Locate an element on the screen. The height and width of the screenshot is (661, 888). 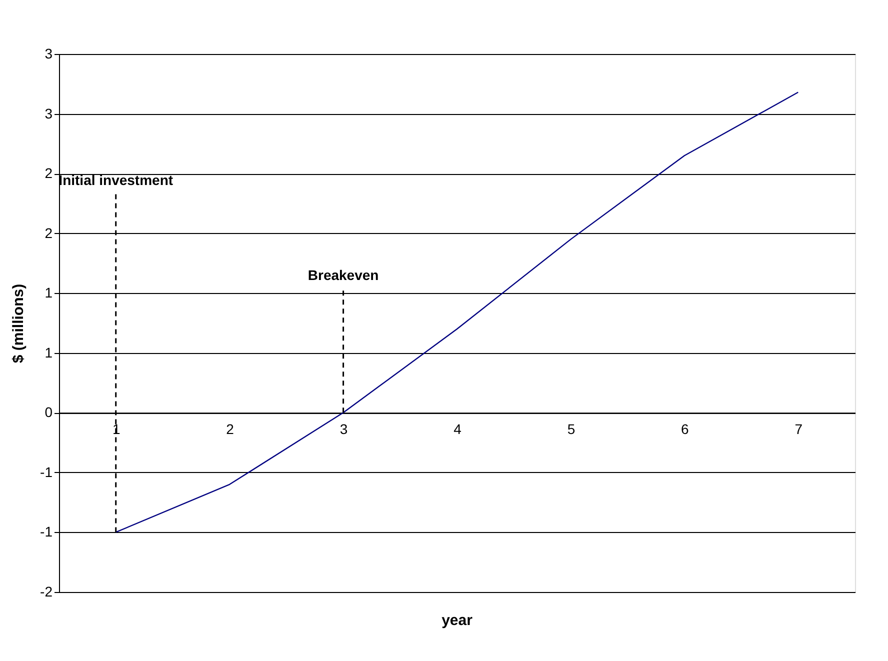
x-tick-label: 6 is located at coordinates (685, 429).